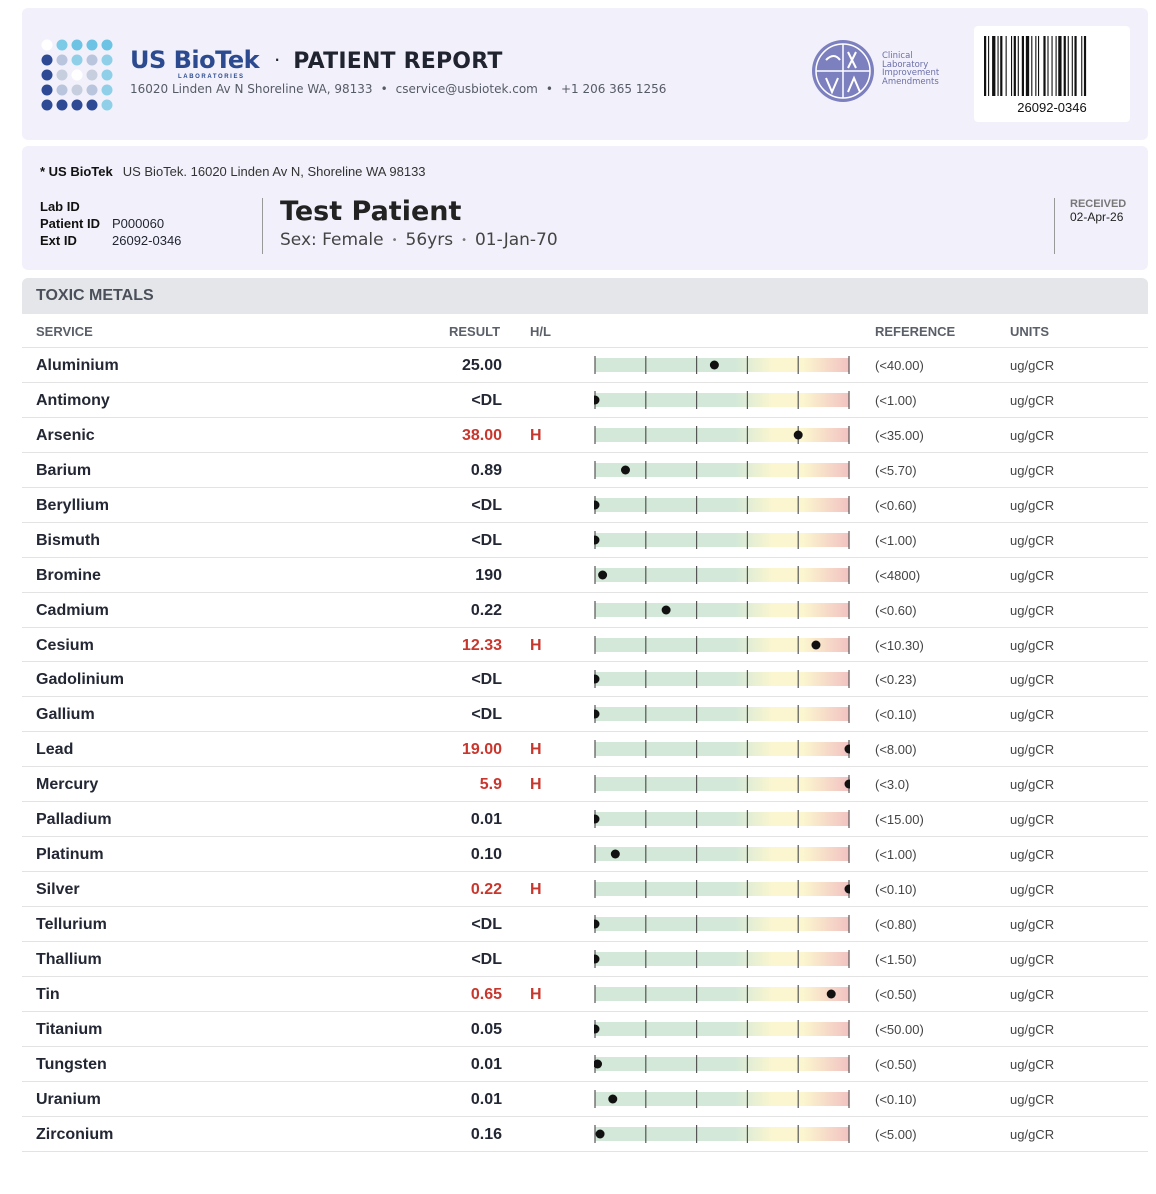 The height and width of the screenshot is (1194, 1156). I want to click on reference-range: (<10.30), so click(899, 645).